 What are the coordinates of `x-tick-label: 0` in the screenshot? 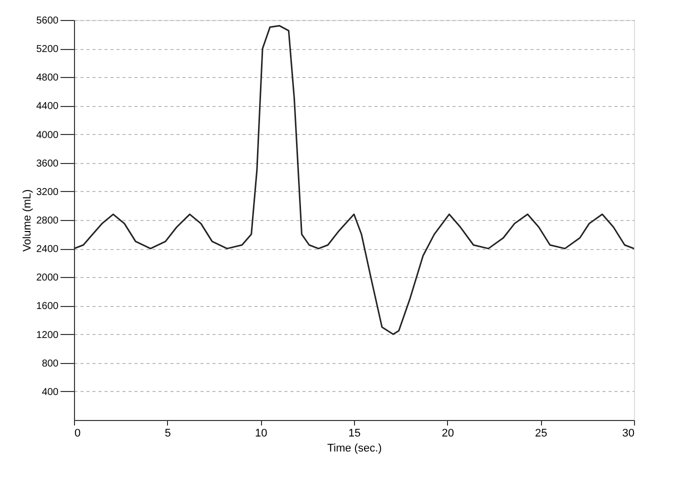 It's located at (77, 434).